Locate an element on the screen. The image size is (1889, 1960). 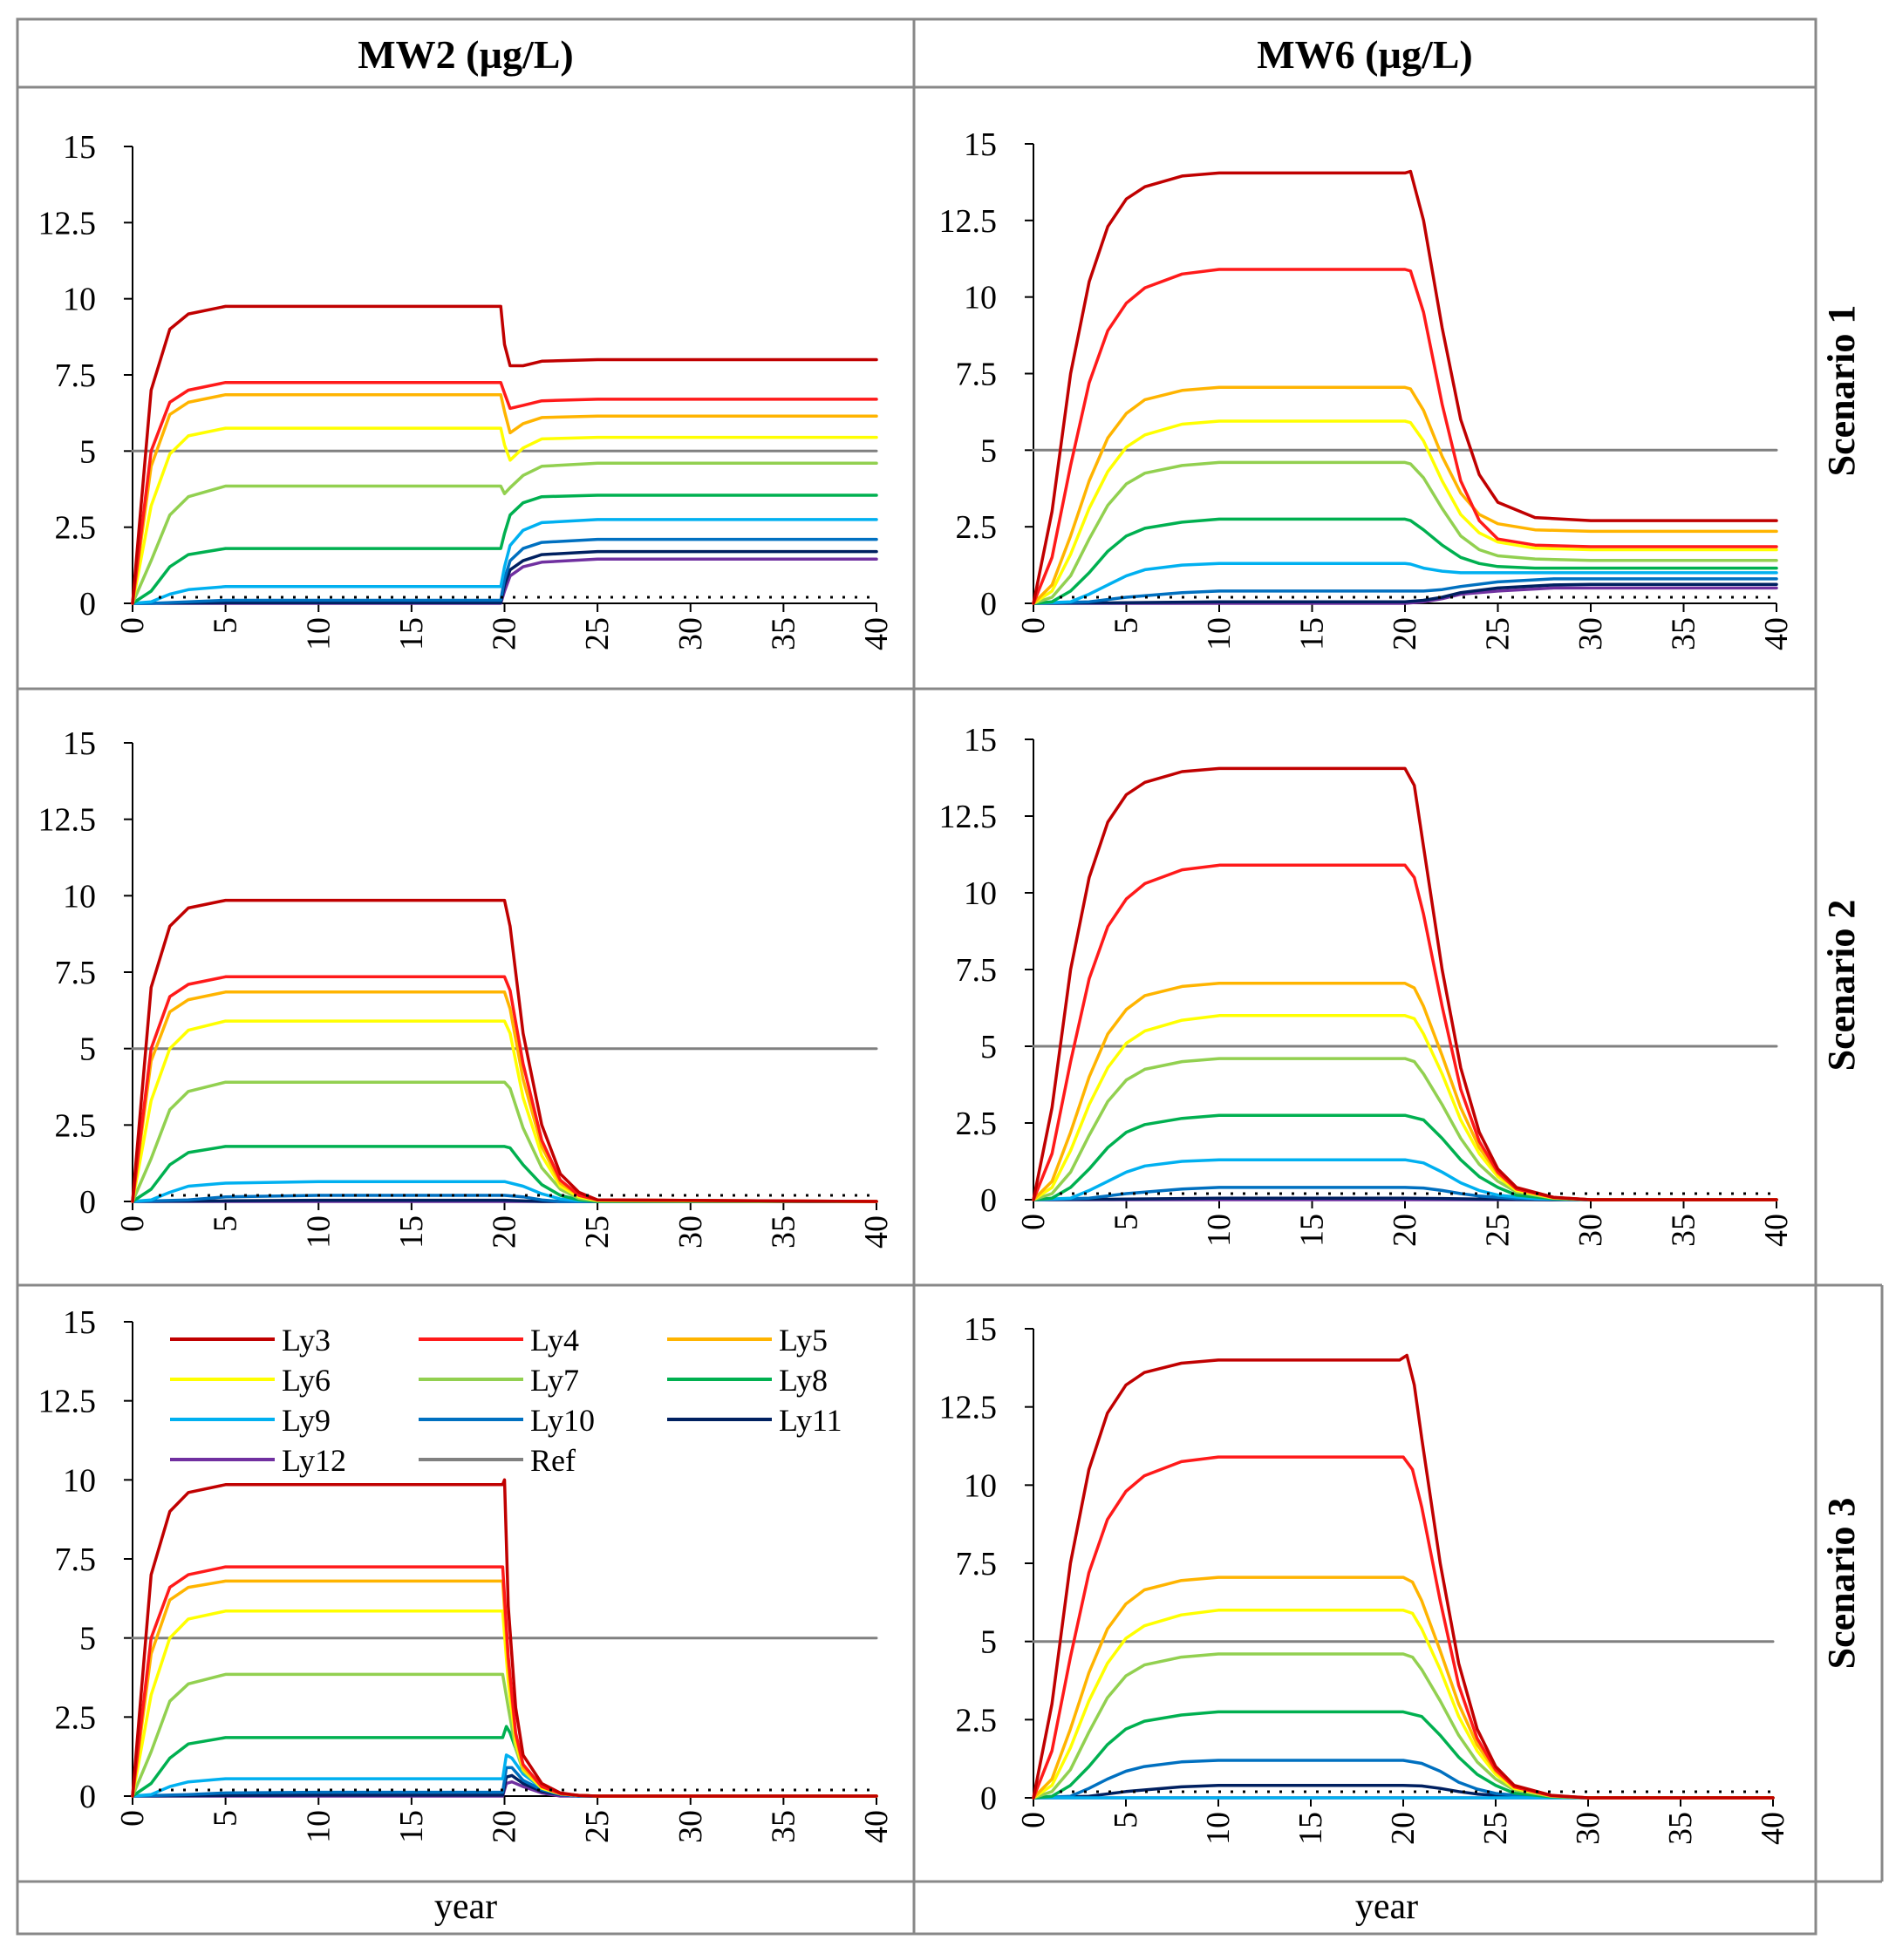
x-axis-label-left: year is located at coordinates (465, 1907).